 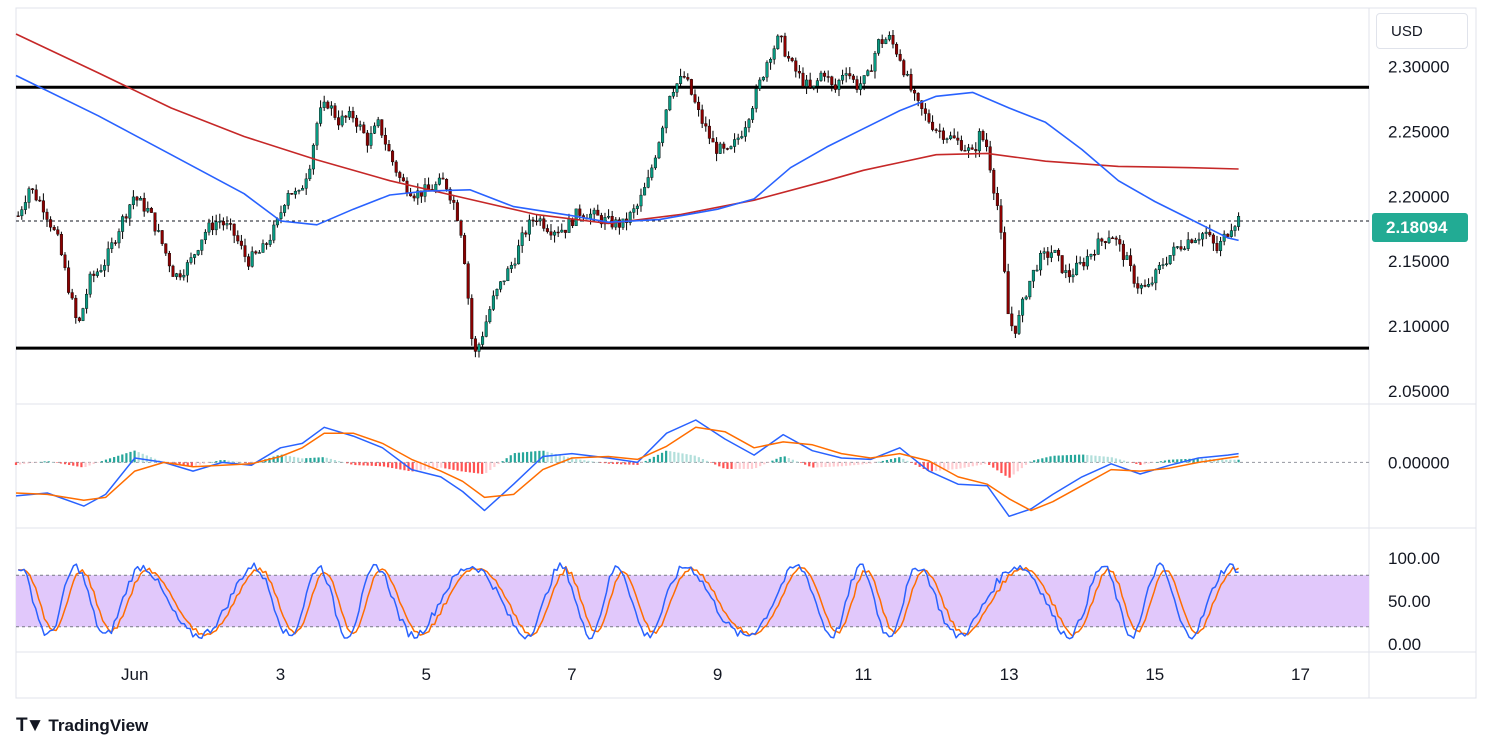 What do you see at coordinates (1422, 31) in the screenshot?
I see `currency-selector: USD` at bounding box center [1422, 31].